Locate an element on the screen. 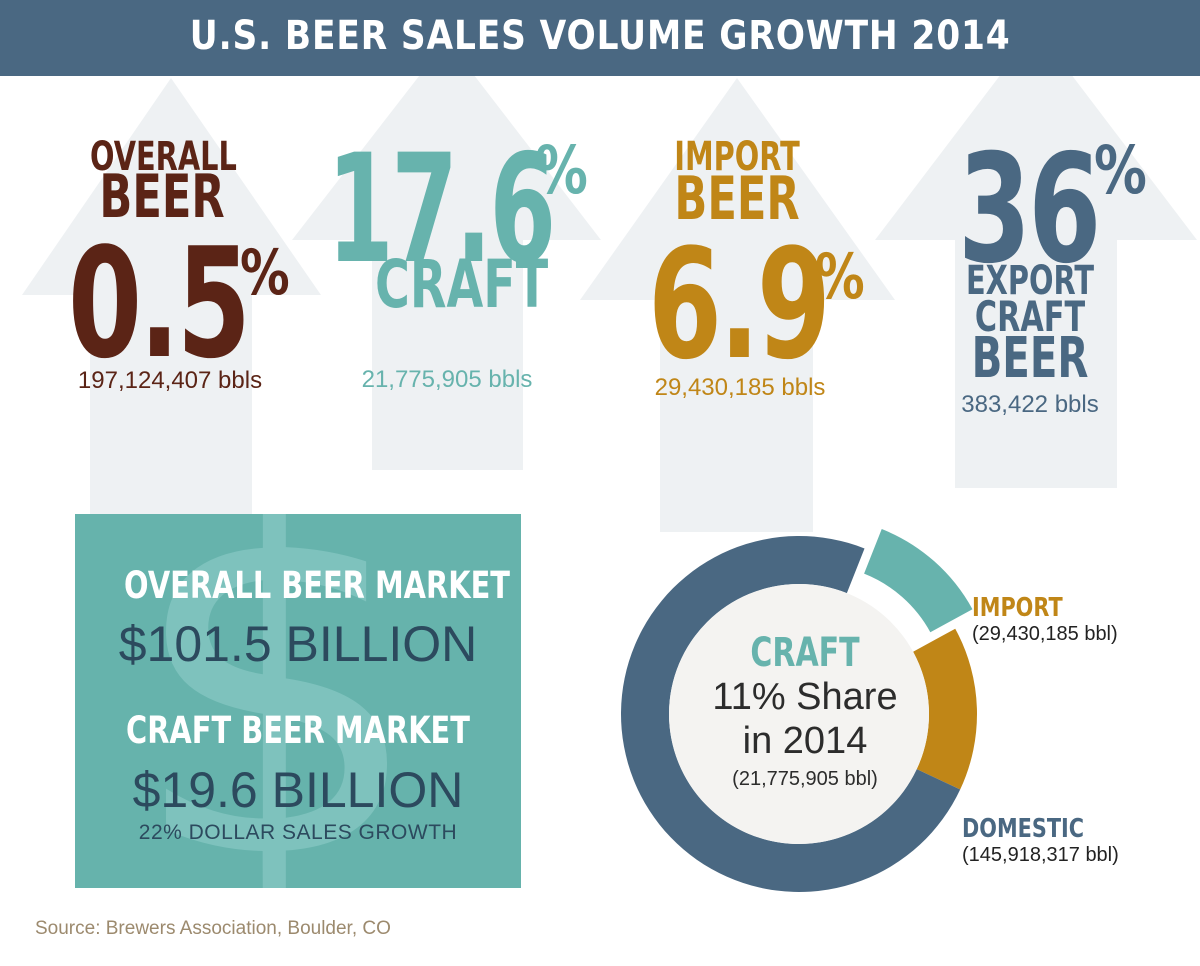 The height and width of the screenshot is (966, 1200). export-growth-value: 36 is located at coordinates (1029, 210).